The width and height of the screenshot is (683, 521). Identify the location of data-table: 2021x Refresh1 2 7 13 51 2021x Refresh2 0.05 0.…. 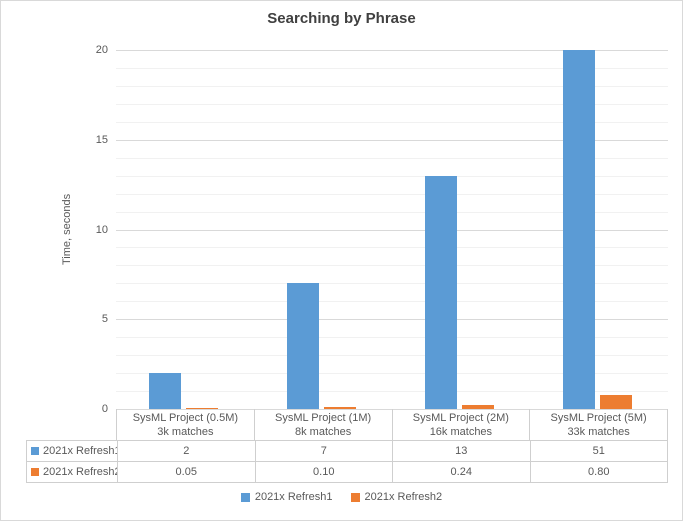
(347, 461).